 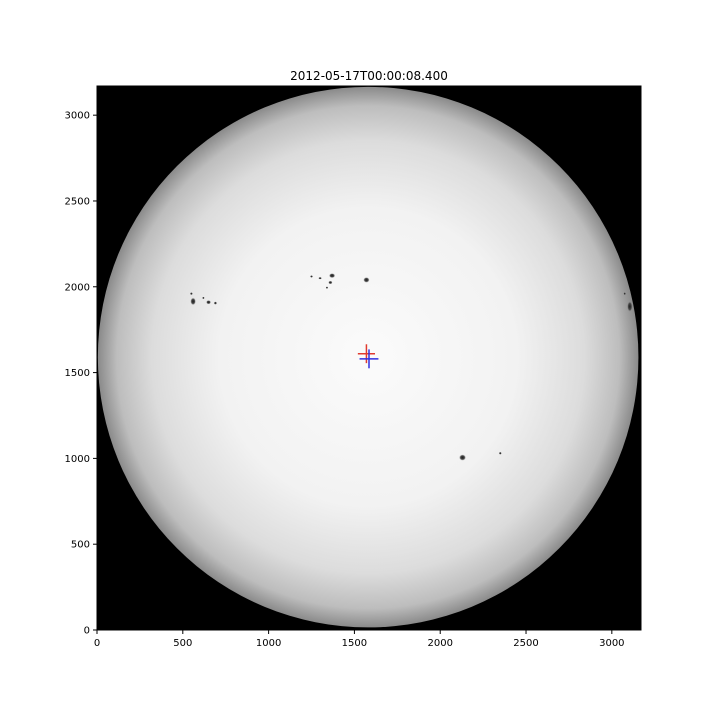 I want to click on red-crosshair, so click(x=366, y=354).